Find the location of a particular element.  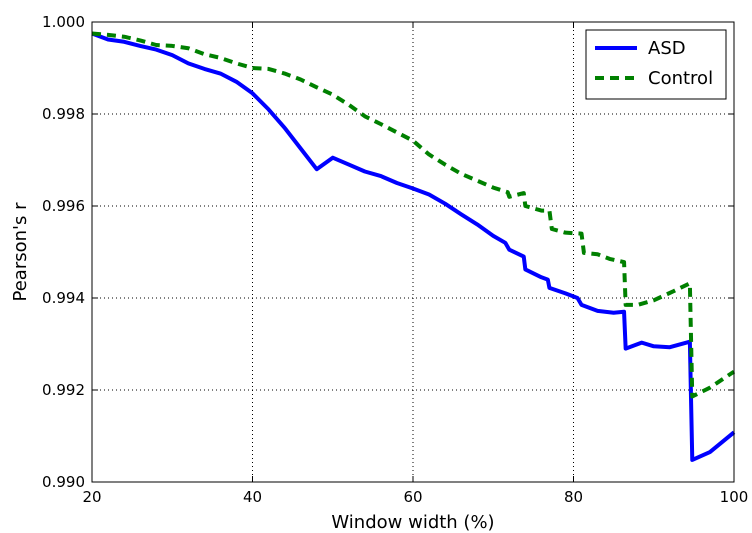

x-tick-label: 40 is located at coordinates (252, 497).